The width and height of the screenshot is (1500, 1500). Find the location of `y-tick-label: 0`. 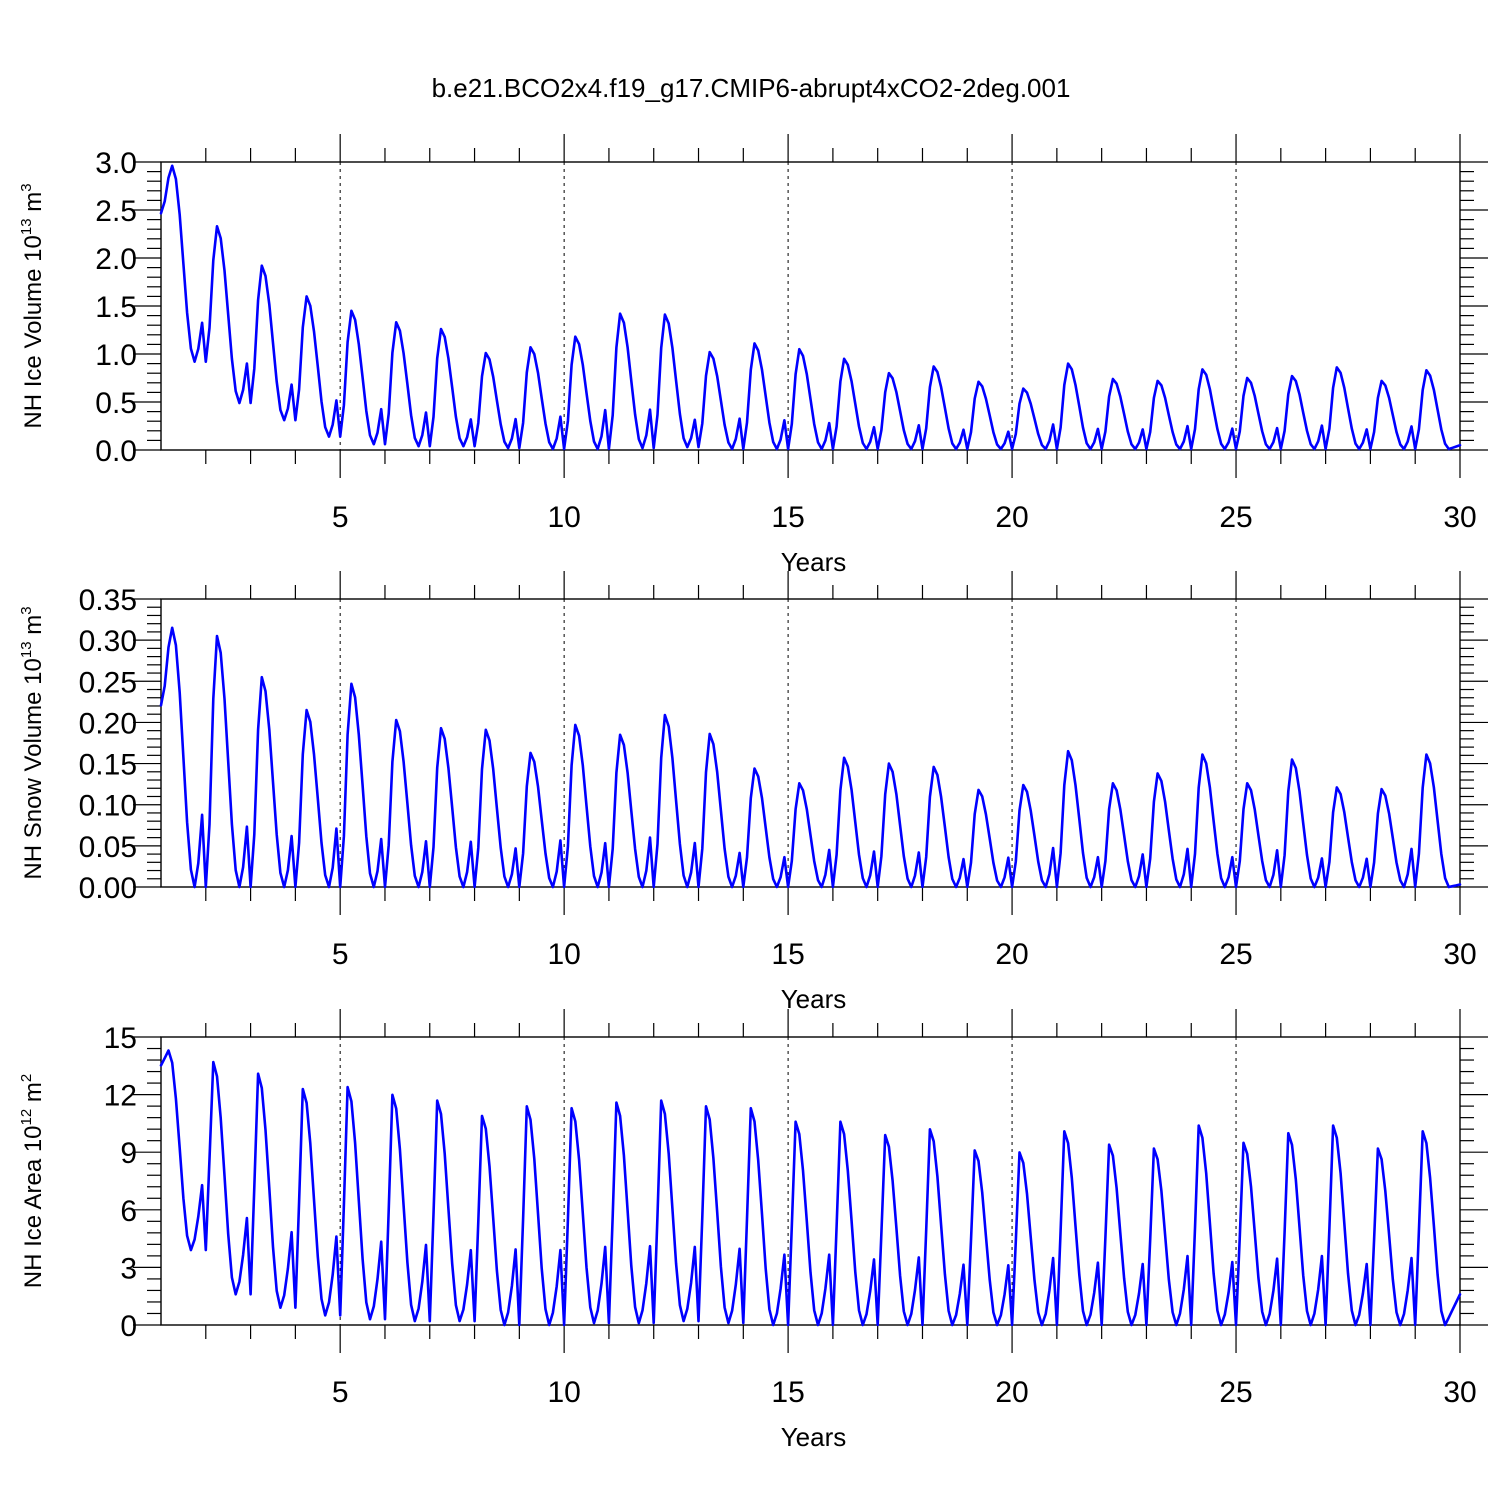

y-tick-label: 0 is located at coordinates (128, 1326).